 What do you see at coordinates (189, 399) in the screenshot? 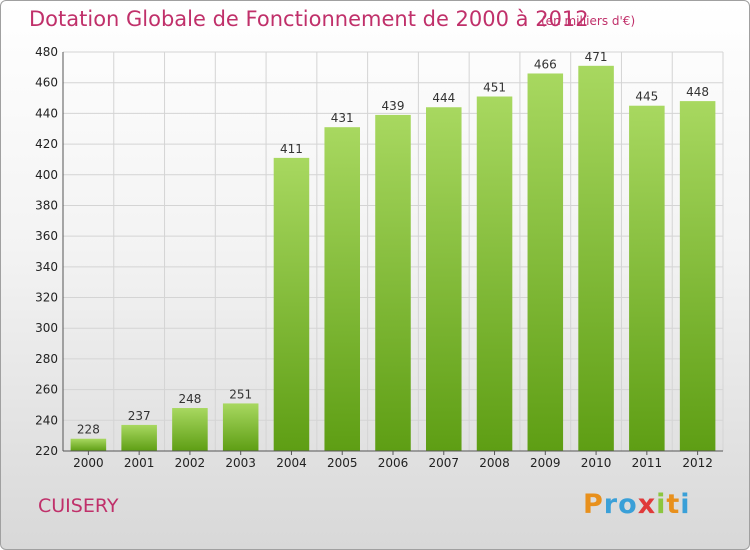
I see `bar-value-label: 248` at bounding box center [189, 399].